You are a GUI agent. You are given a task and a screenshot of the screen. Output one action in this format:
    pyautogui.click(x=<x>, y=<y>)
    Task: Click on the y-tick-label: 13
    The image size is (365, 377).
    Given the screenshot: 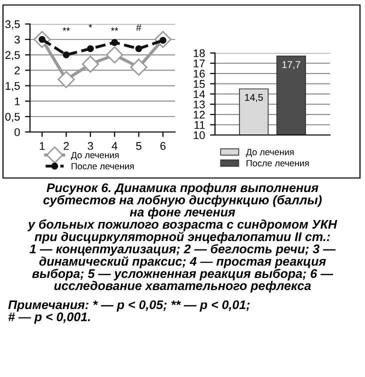 What is the action you would take?
    pyautogui.click(x=199, y=104)
    